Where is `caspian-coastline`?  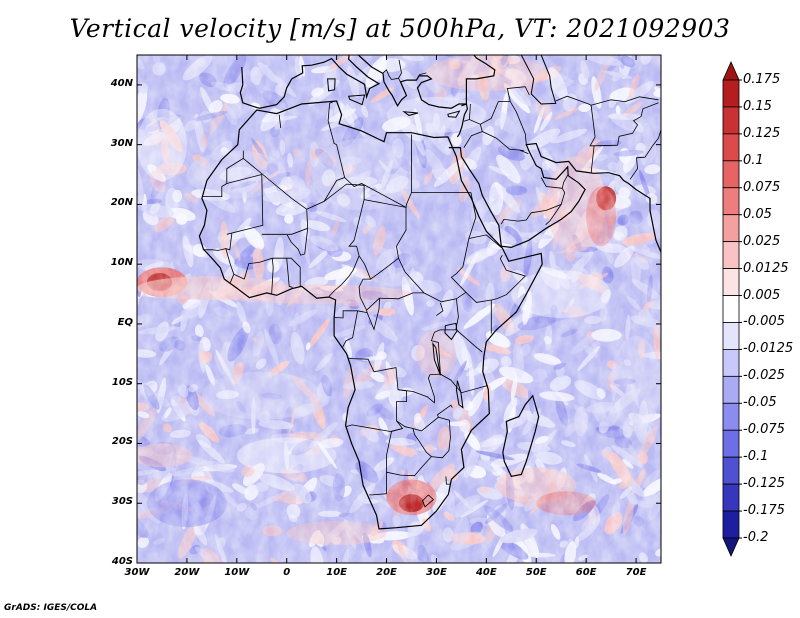
caspian-coastline is located at coordinates (538, 80).